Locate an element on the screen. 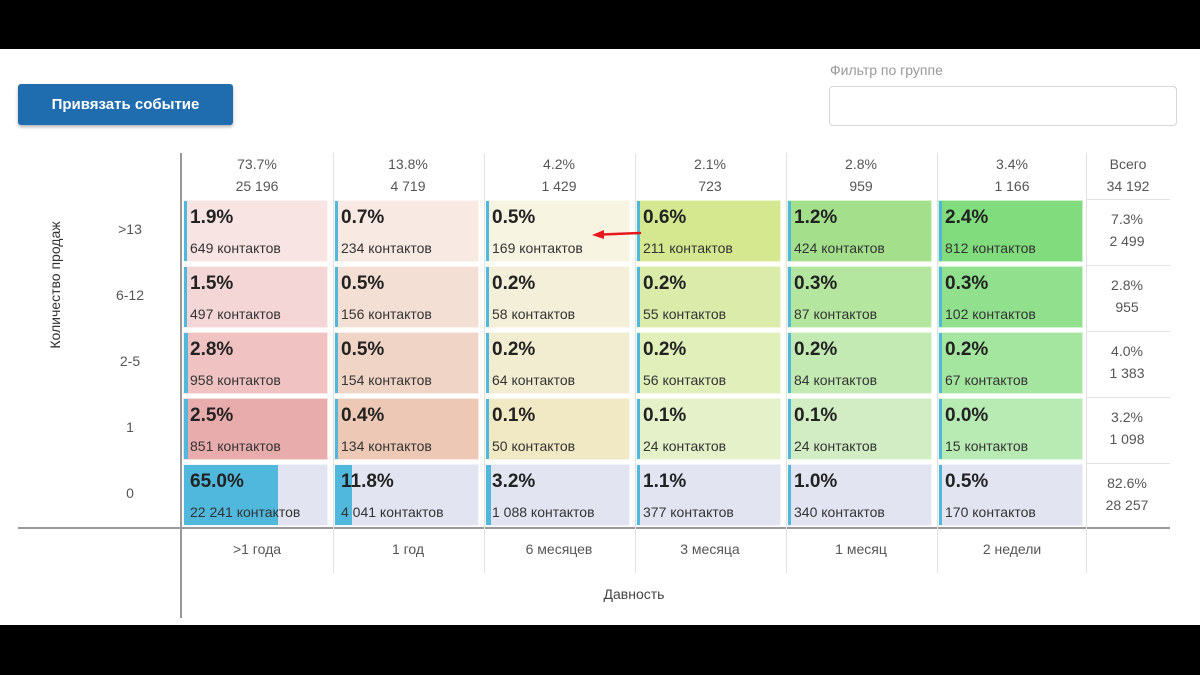 The image size is (1200, 675). y-axis-label: 1 is located at coordinates (130, 427).